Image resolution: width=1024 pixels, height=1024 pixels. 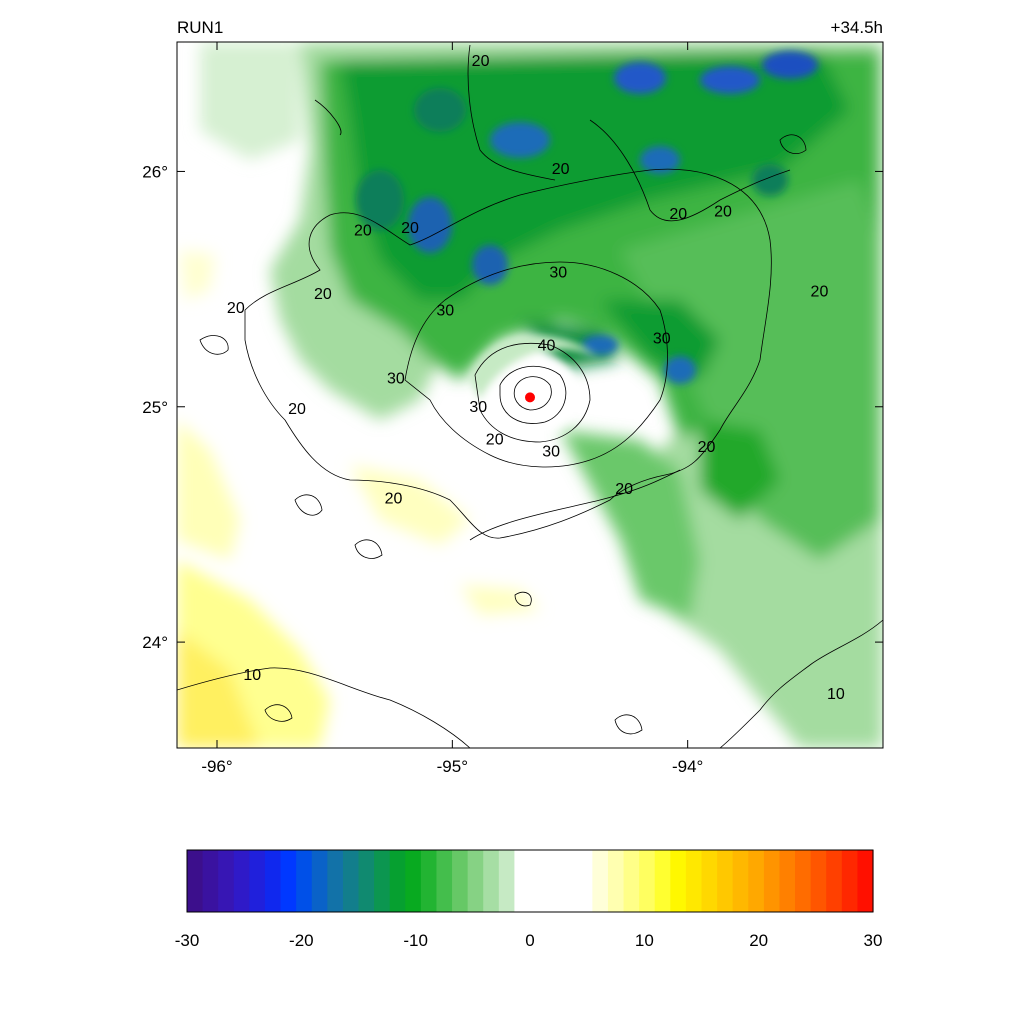 I want to click on contour-10-southeast, so click(x=801, y=683).